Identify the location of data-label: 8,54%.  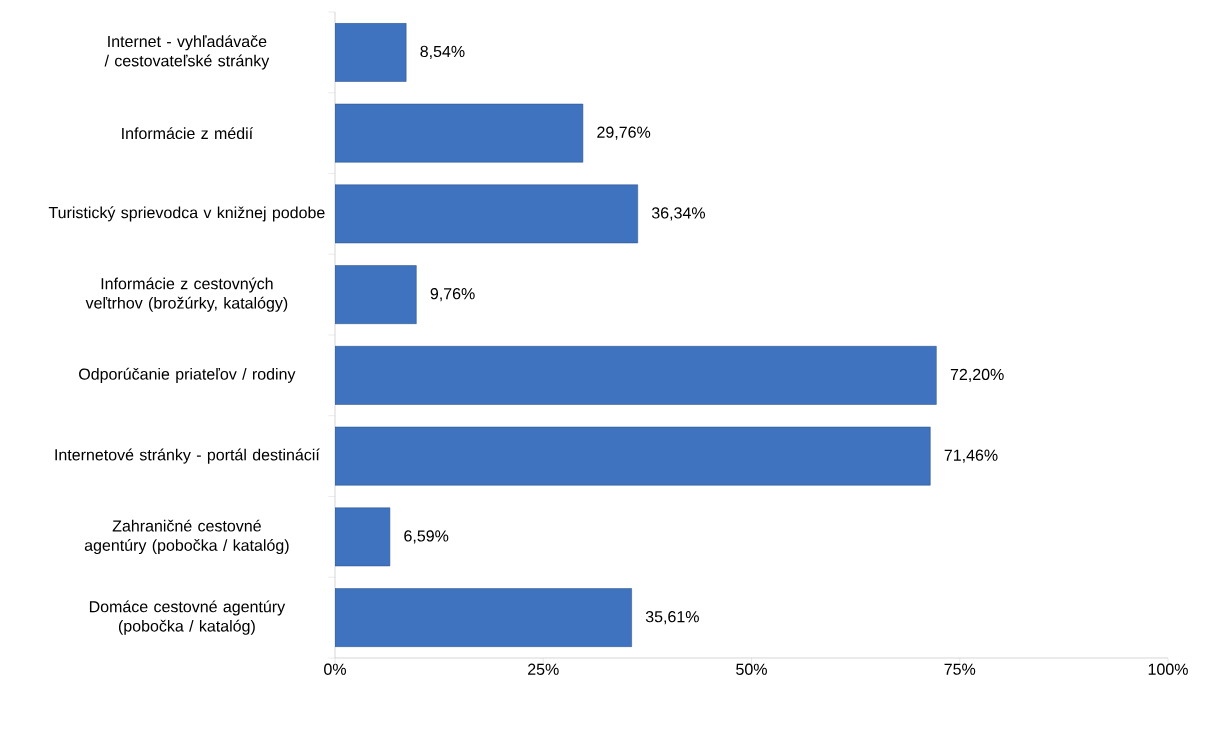
(442, 52).